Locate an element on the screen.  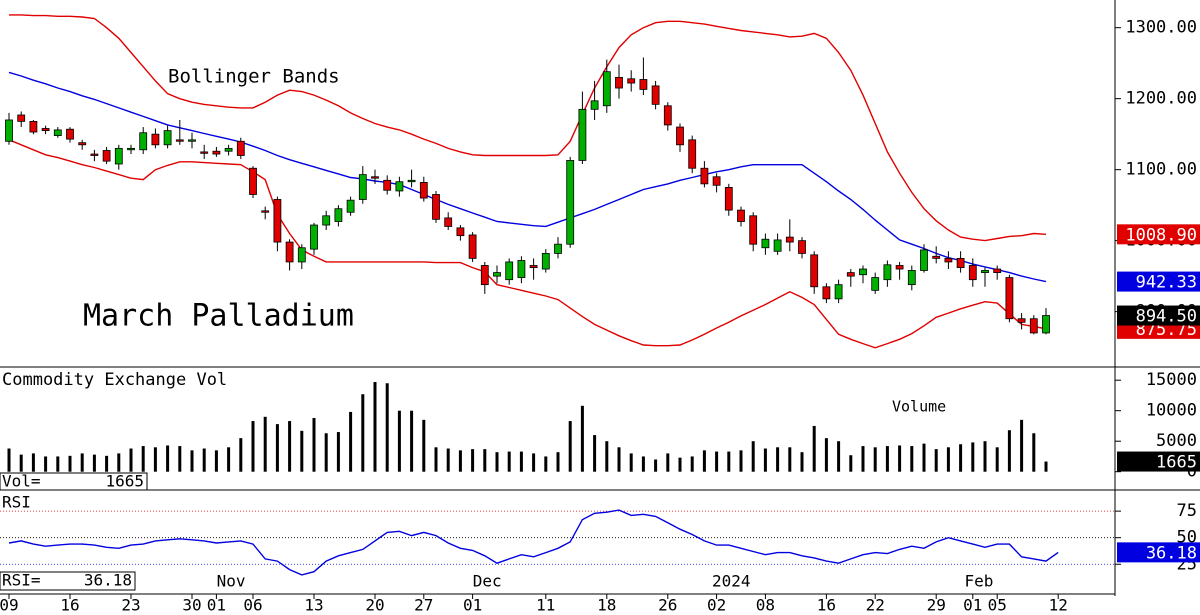
annotation: Bollinger Bands is located at coordinates (254, 77).